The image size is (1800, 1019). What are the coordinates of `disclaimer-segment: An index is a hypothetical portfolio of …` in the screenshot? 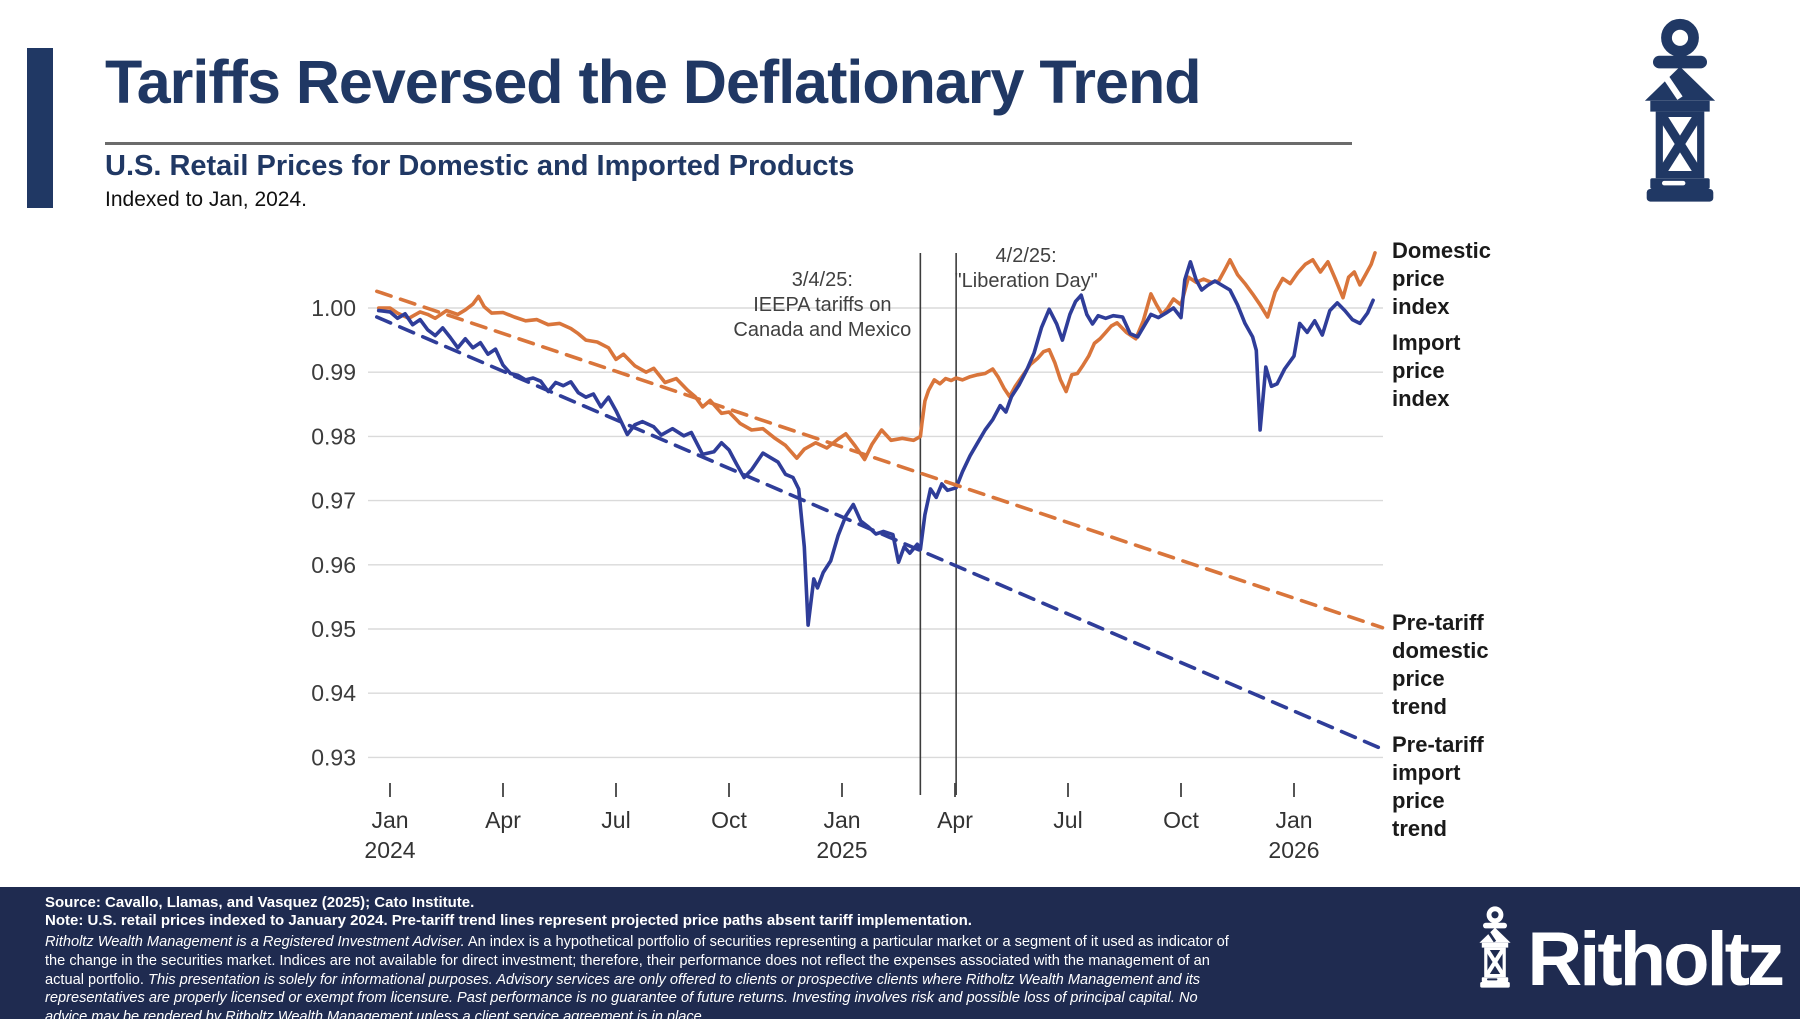 It's located at (637, 961).